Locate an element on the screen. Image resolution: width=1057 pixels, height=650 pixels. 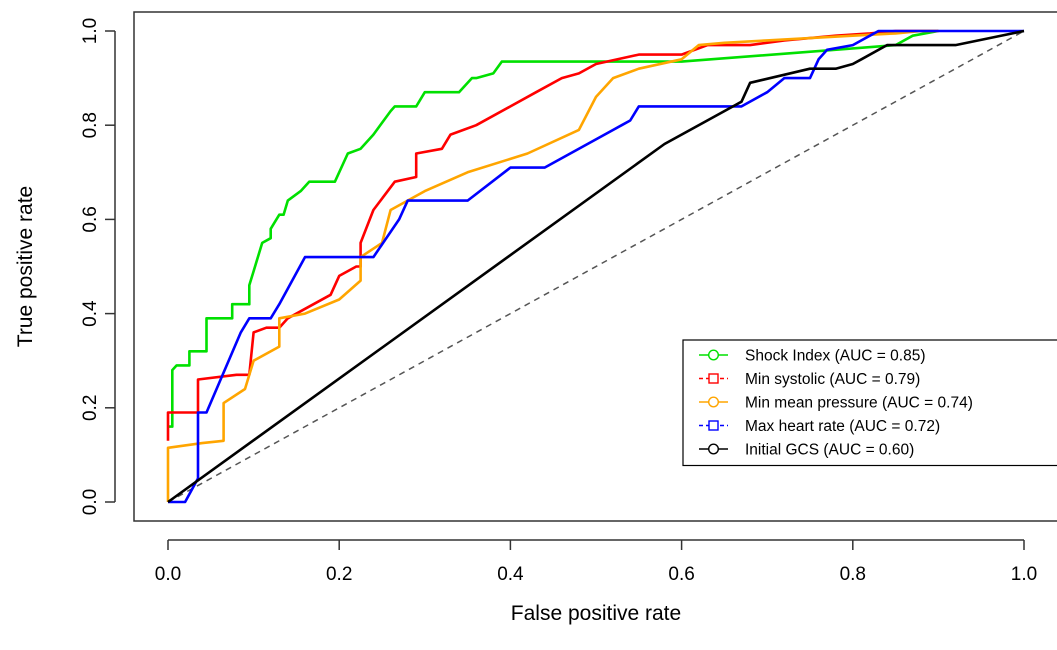
x-tick-label: 0.2 is located at coordinates (339, 574).